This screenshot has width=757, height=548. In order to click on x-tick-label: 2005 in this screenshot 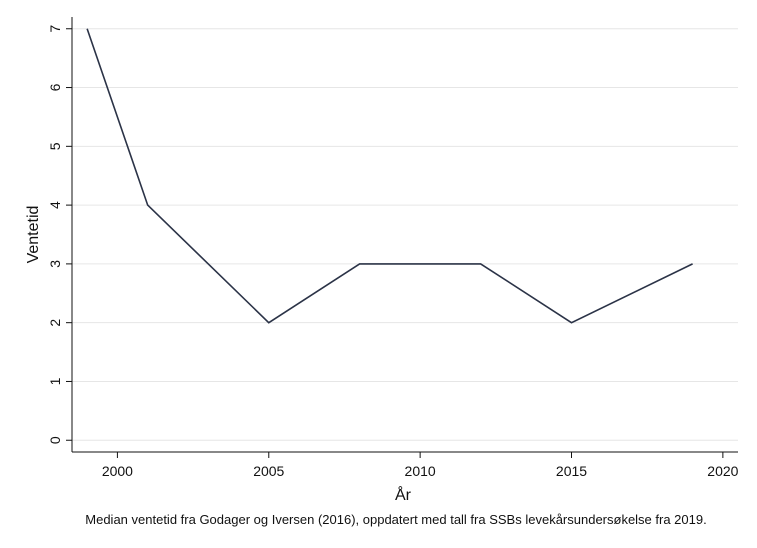, I will do `click(268, 471)`.